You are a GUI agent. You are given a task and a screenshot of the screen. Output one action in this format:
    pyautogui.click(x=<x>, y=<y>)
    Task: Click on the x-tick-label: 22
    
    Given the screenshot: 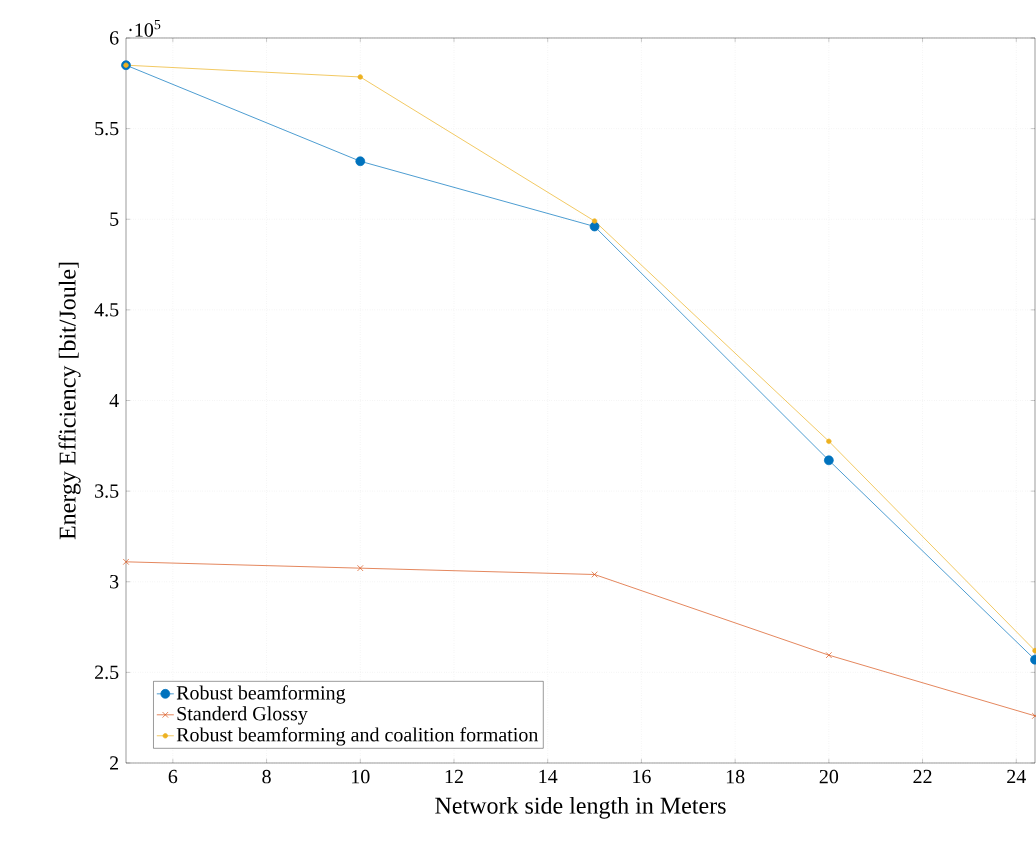 What is the action you would take?
    pyautogui.click(x=922, y=776)
    